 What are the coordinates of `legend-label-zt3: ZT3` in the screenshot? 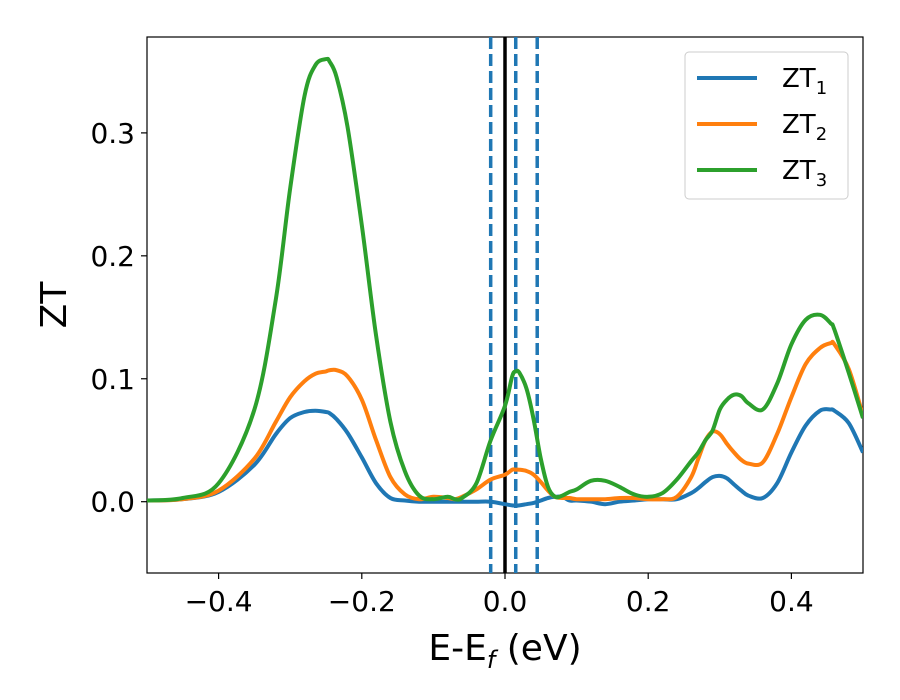 It's located at (804, 173).